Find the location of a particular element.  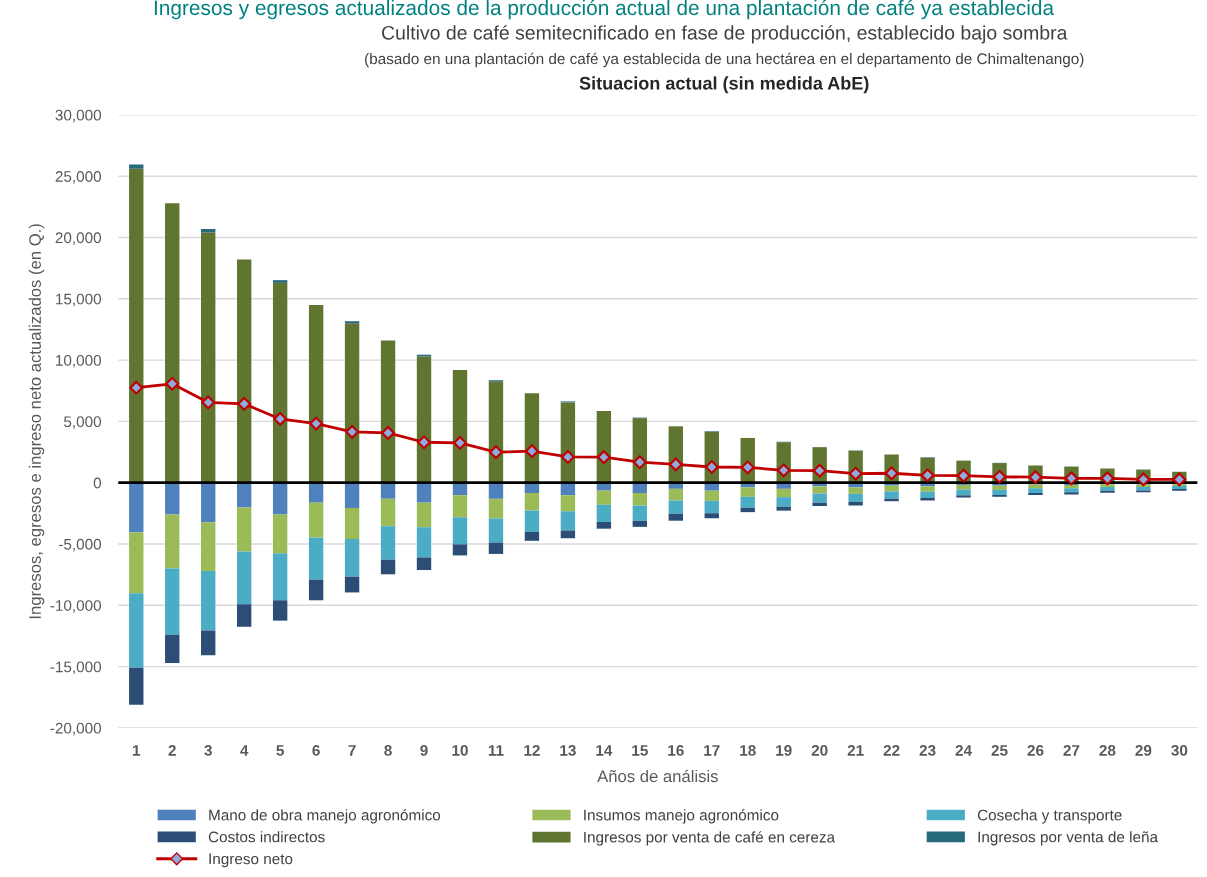

x-tick-label: 2 is located at coordinates (172, 750).